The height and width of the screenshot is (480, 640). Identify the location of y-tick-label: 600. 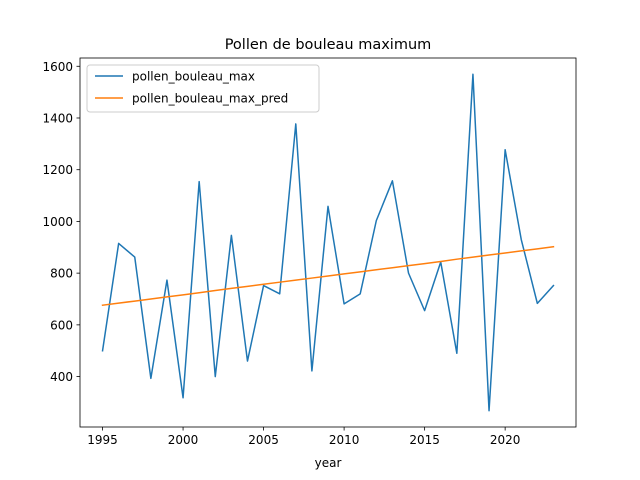
(61, 325).